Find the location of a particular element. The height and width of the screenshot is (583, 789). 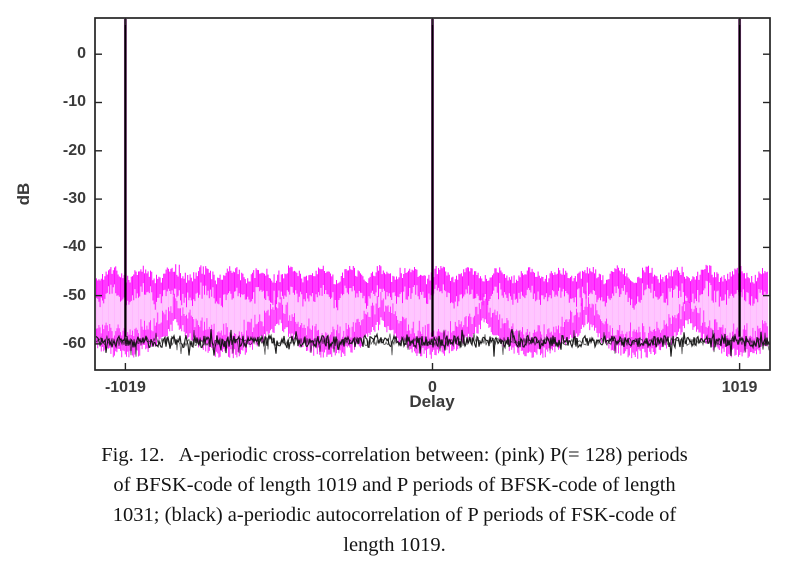

y-tick-label: -10 is located at coordinates (74, 102).